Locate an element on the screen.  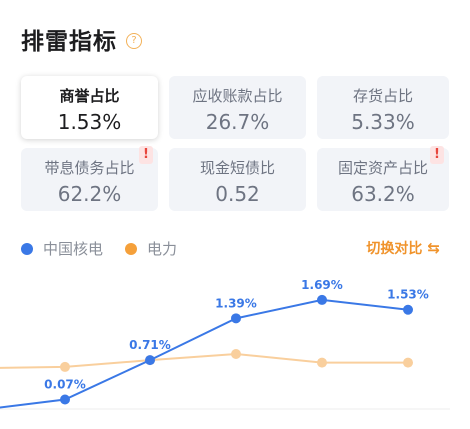
legend-label: 中国核电 is located at coordinates (73, 249).